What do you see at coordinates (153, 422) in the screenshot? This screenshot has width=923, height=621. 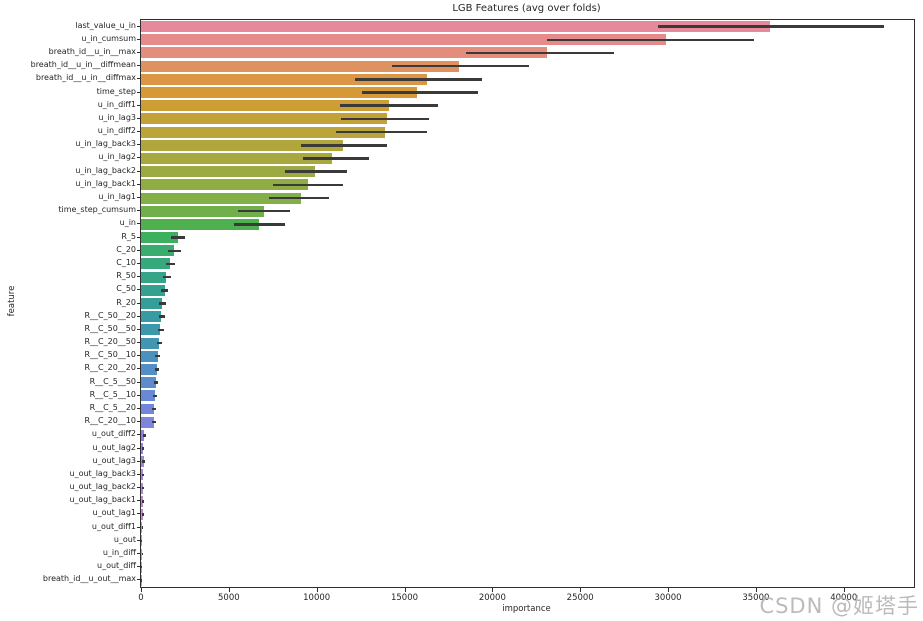 I see `error-bar-R__C_20__10` at bounding box center [153, 422].